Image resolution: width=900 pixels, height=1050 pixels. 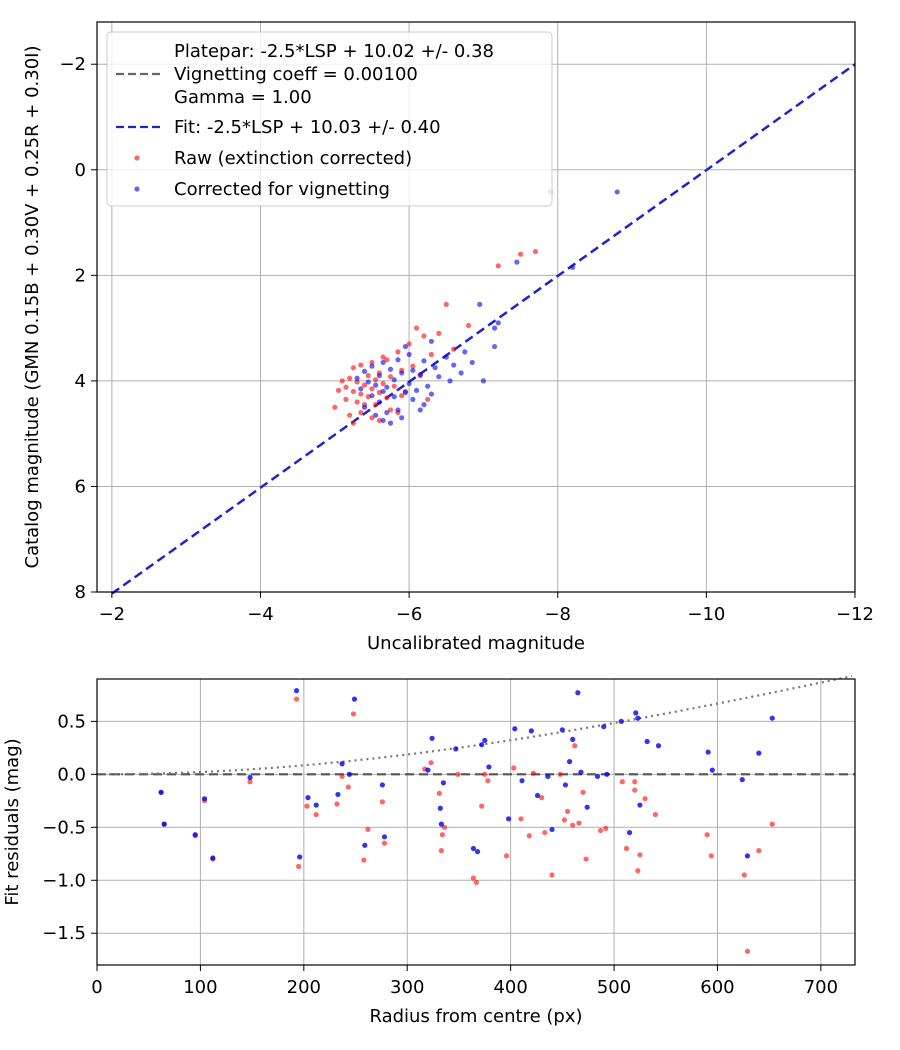 I want to click on bottom-x-tick-label: 0, so click(x=96, y=987).